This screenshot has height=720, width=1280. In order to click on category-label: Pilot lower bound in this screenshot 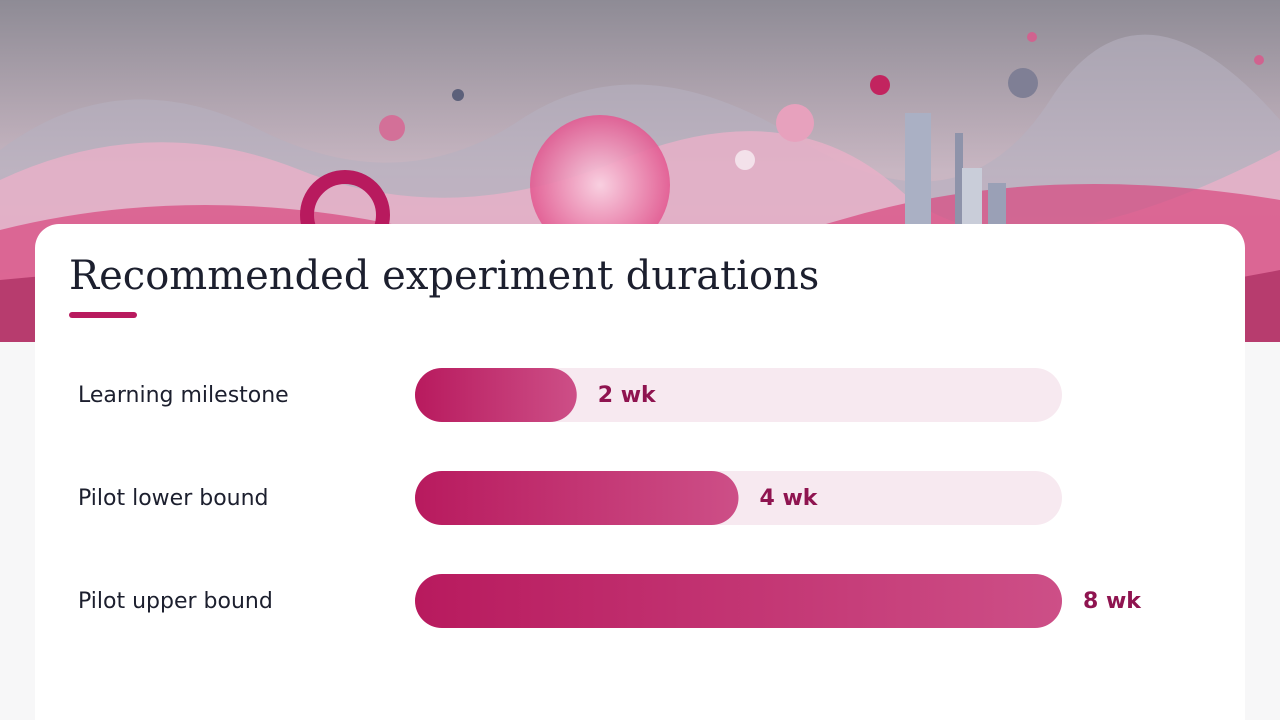, I will do `click(173, 498)`.